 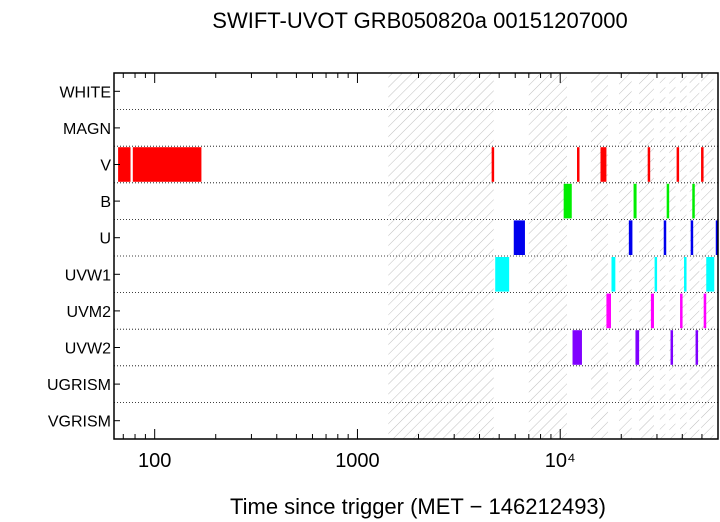 What do you see at coordinates (419, 20) in the screenshot?
I see `chart-title: SWIFT-UVOT GRB050820a 00151207000` at bounding box center [419, 20].